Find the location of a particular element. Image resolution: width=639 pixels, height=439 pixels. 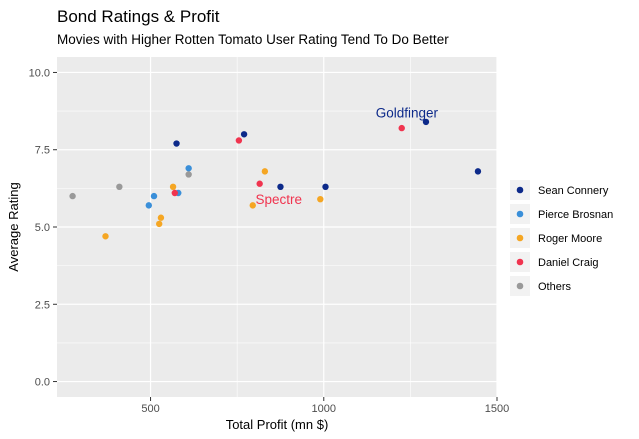

x-tick-label: 1000 is located at coordinates (324, 409).